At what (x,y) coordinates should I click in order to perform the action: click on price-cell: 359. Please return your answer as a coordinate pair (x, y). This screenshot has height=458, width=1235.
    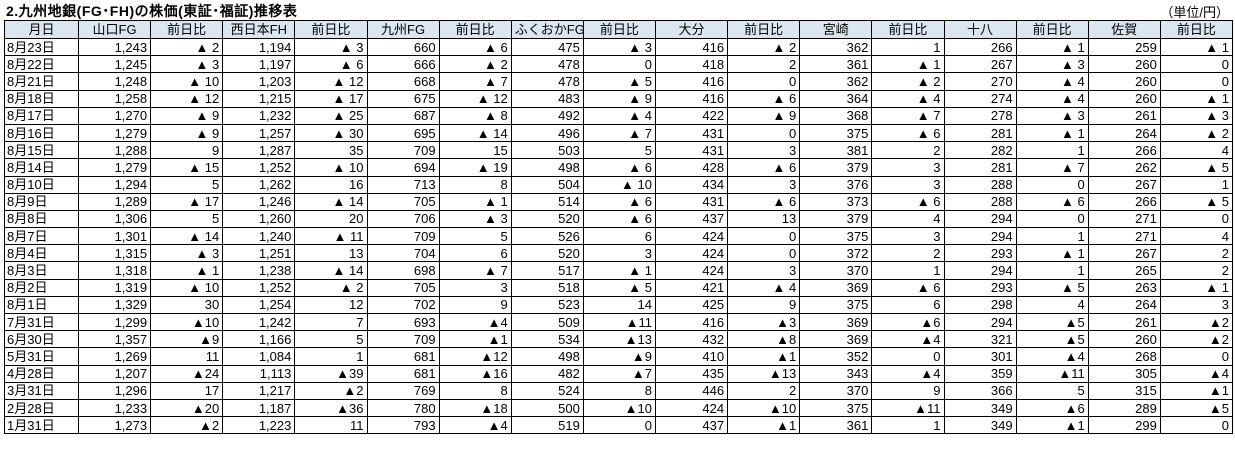
    Looking at the image, I should click on (980, 373).